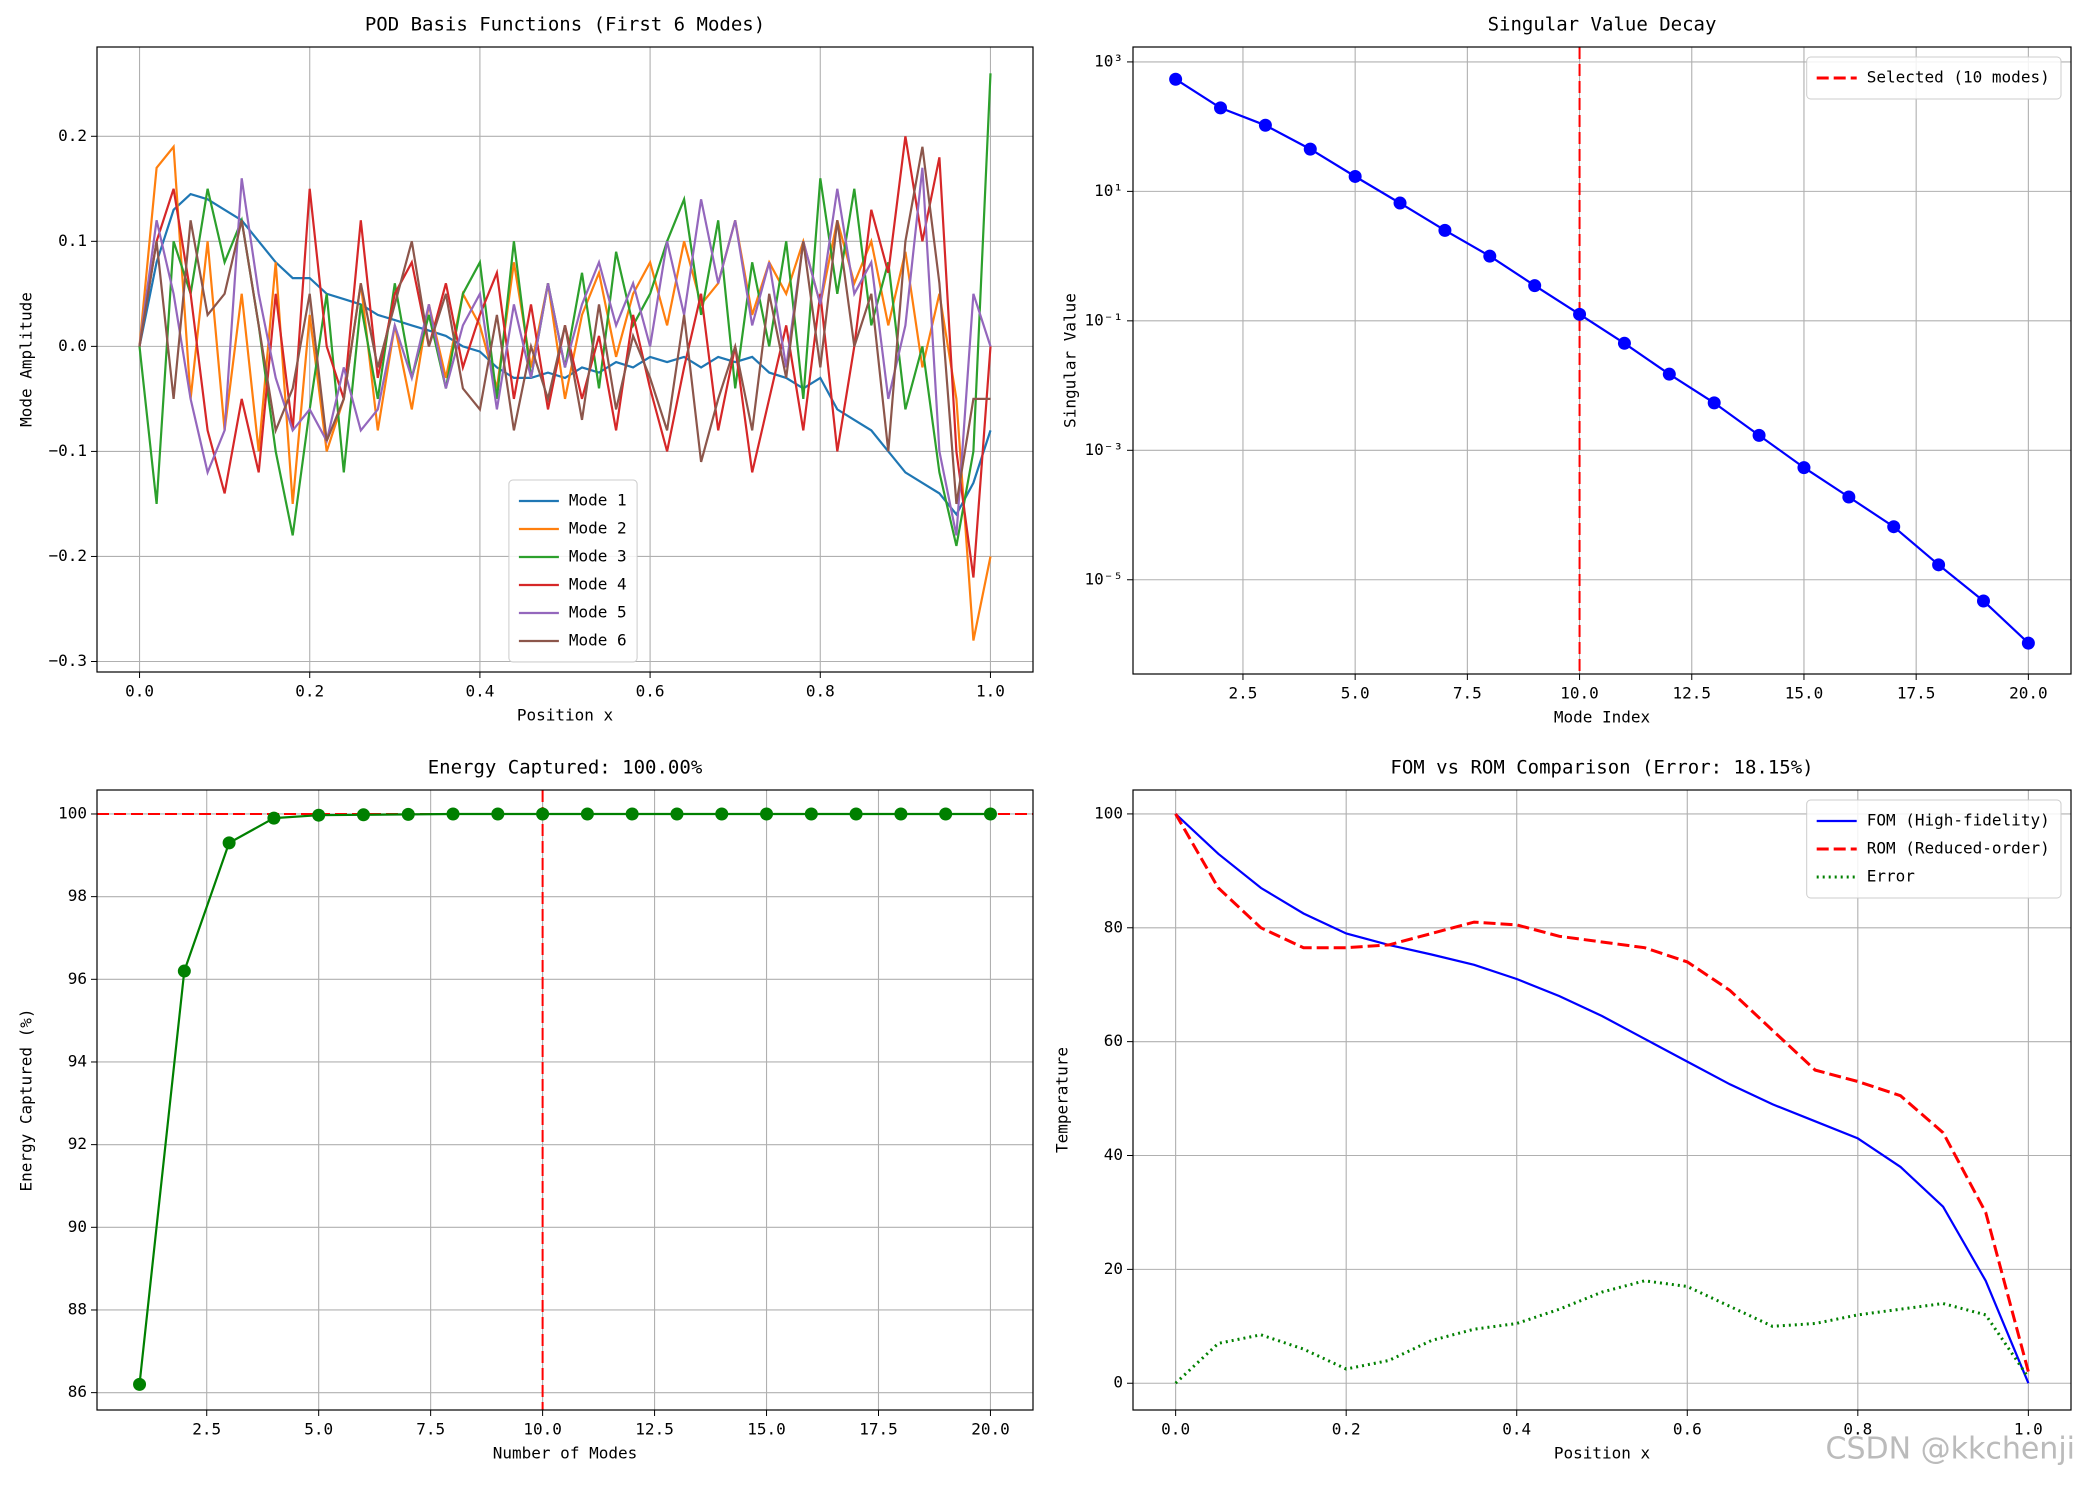 This screenshot has height=1485, width=2085. Describe the element at coordinates (1118, 1382) in the screenshot. I see `y-tick-label: 0` at that location.